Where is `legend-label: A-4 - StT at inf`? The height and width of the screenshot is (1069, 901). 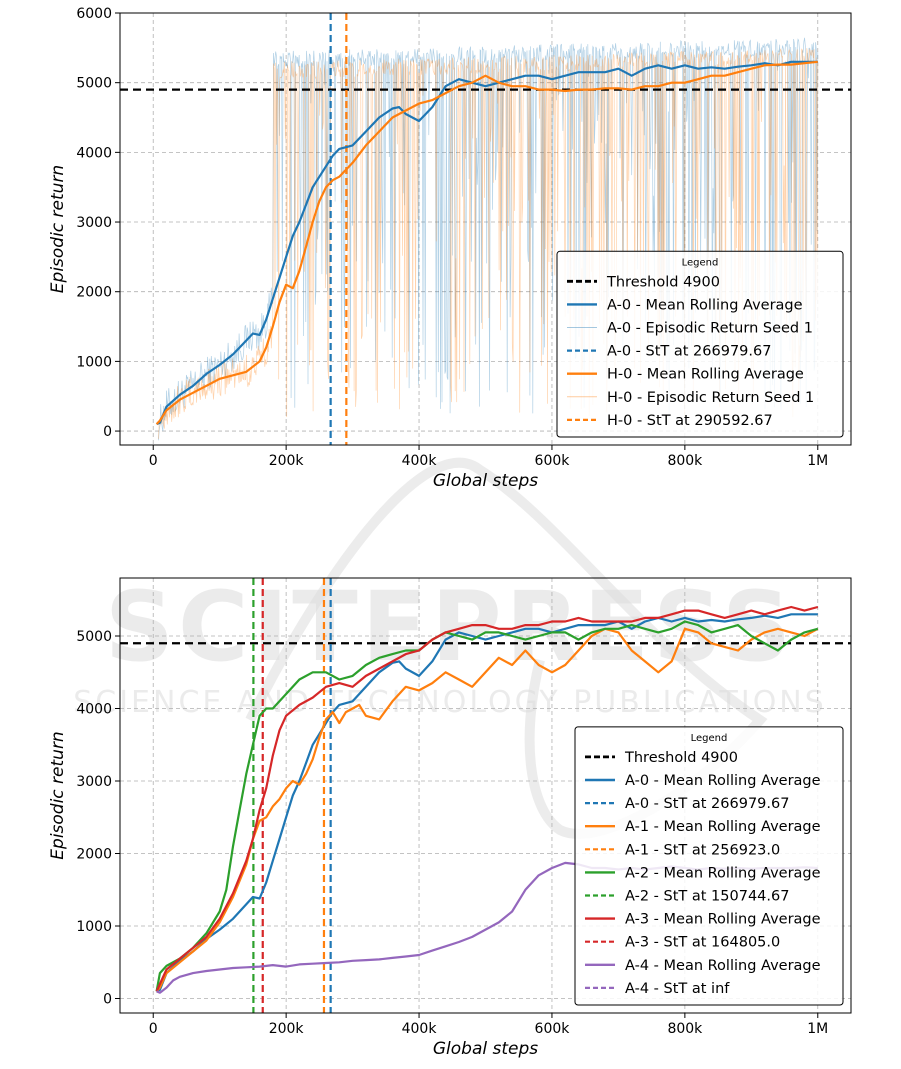 legend-label: A-4 - StT at inf is located at coordinates (677, 989).